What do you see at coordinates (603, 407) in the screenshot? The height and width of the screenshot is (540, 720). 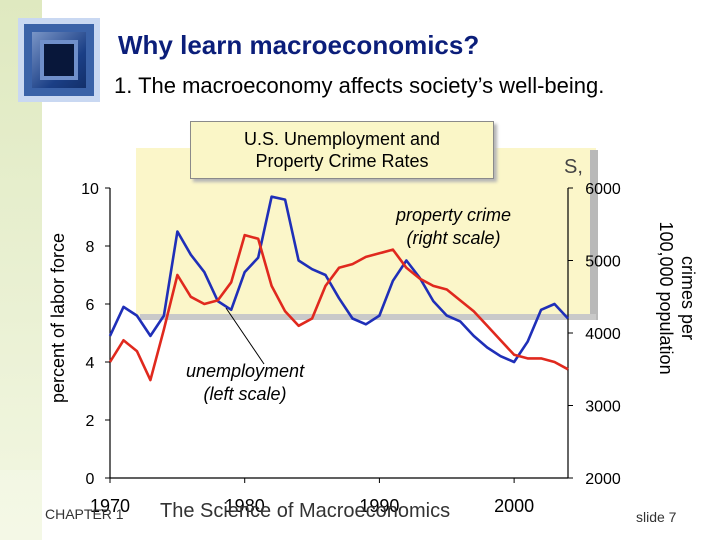 I see `y-right-tick-label: 3000` at bounding box center [603, 407].